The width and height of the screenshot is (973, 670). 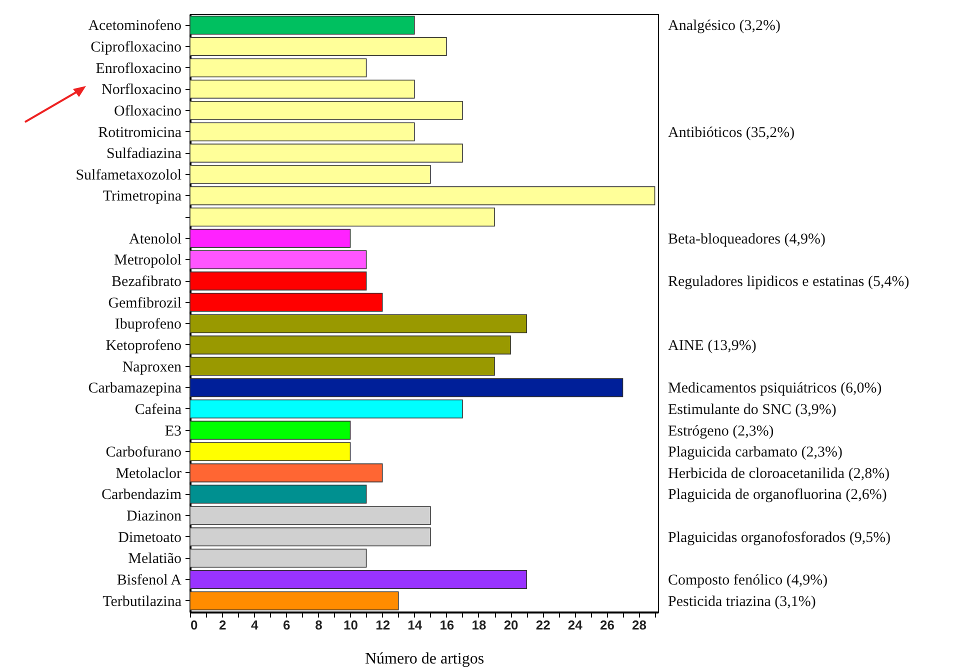 I want to click on x-axis-title: Número de artigos, so click(x=424, y=659).